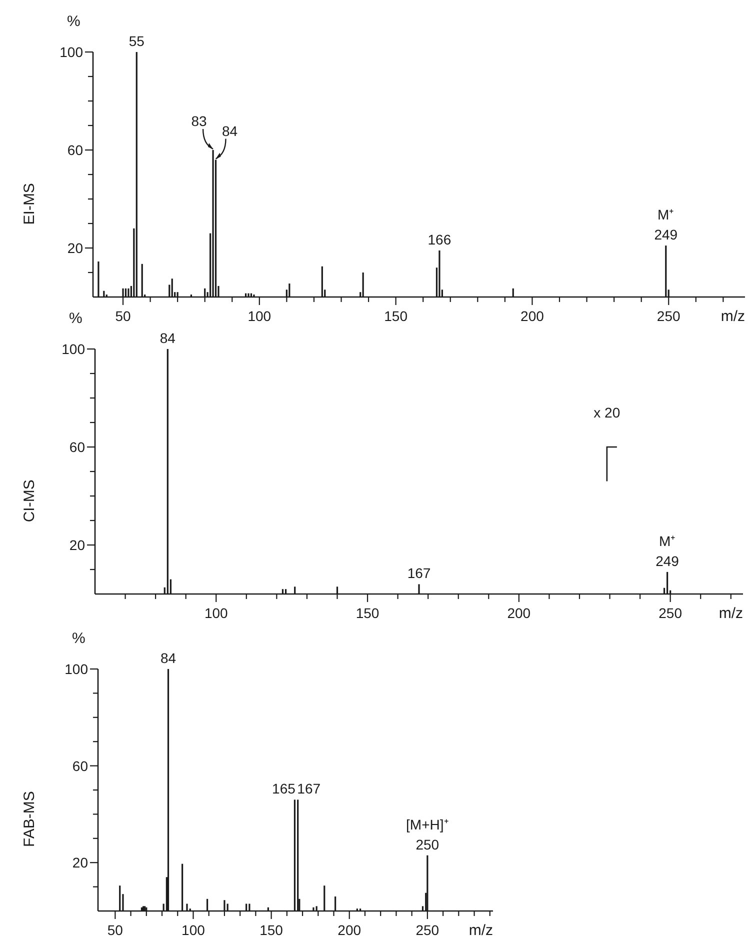 This screenshot has height=945, width=751. Describe the element at coordinates (607, 412) in the screenshot. I see `annotation: x 20` at that location.